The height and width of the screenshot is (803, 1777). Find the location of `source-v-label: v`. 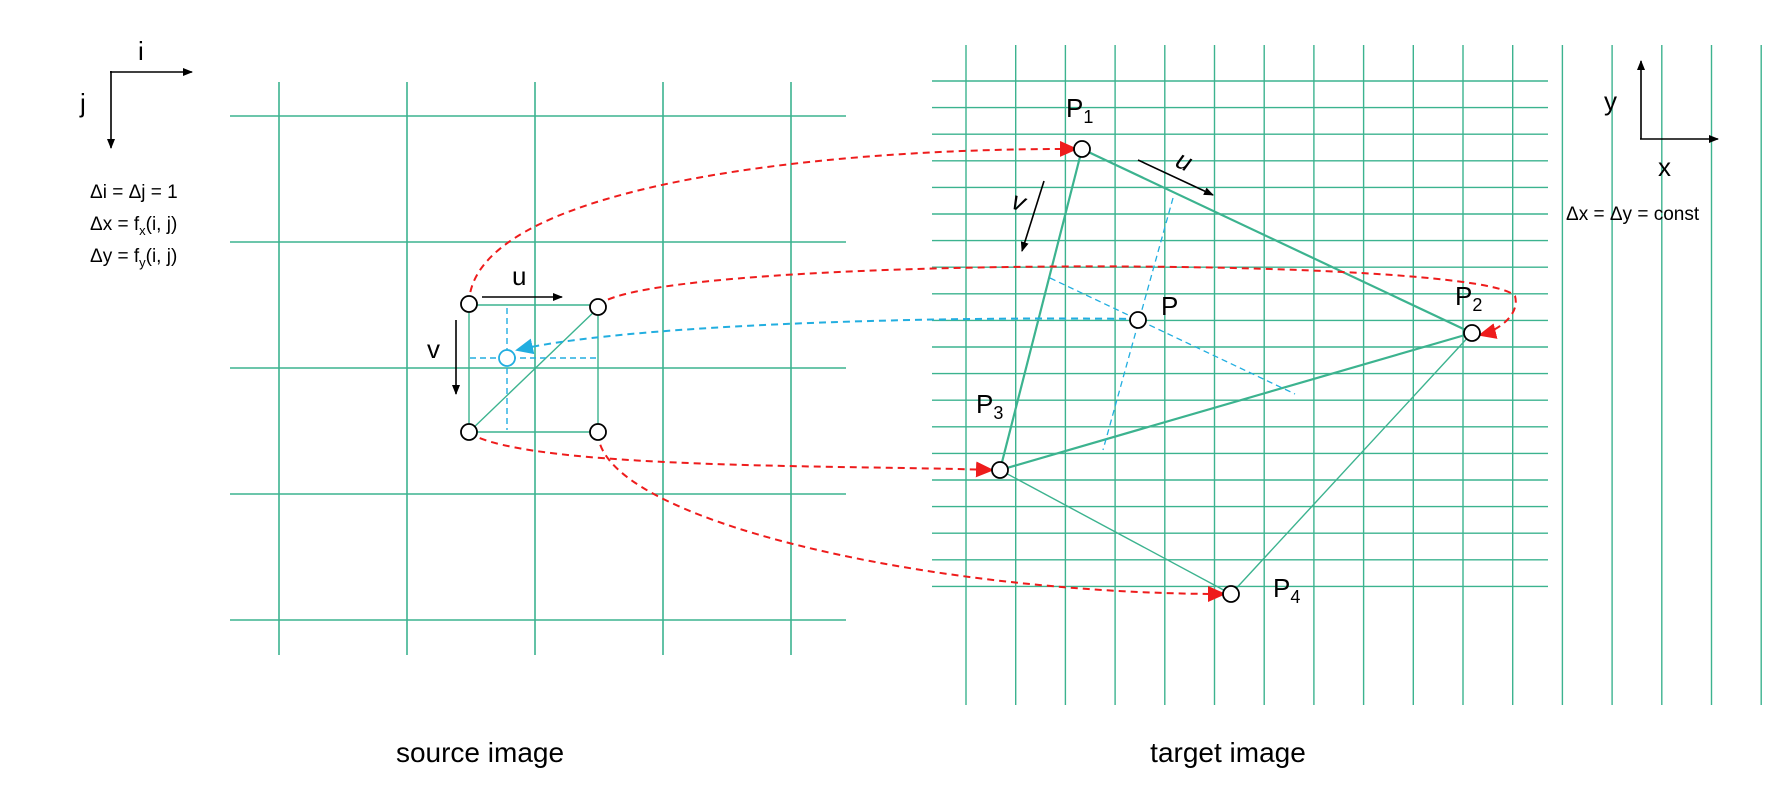

source-v-label: v is located at coordinates (433, 349).